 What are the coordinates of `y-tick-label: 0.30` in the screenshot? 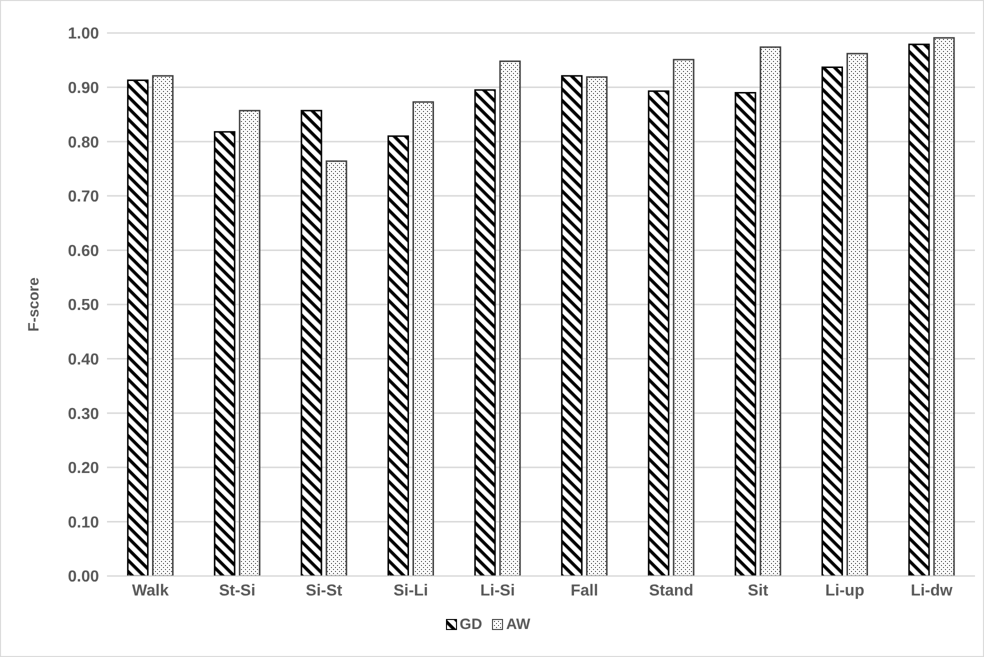 It's located at (84, 414).